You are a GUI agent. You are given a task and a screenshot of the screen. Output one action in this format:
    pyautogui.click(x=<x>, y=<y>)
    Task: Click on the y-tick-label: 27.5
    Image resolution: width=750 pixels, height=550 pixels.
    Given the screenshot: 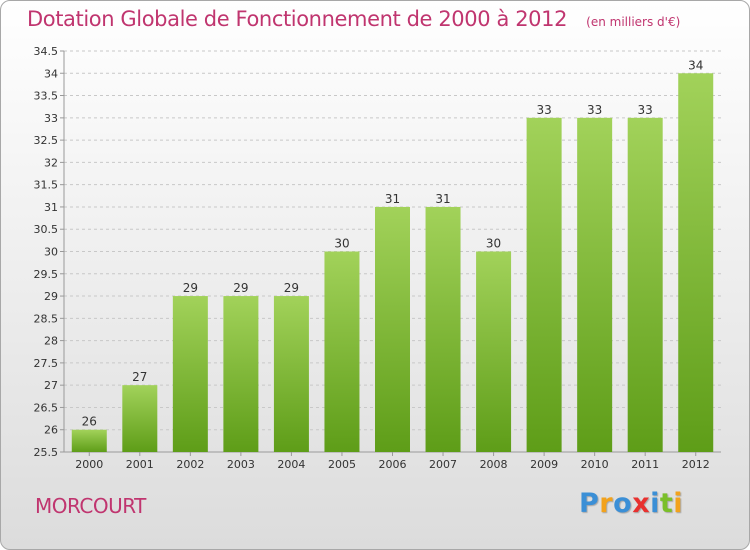 What is the action you would take?
    pyautogui.click(x=46, y=363)
    